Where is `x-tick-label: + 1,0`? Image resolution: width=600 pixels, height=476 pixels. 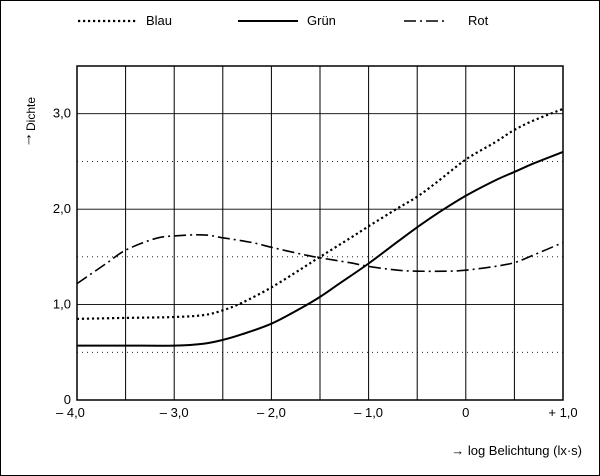 x-tick-label: + 1,0 is located at coordinates (562, 412).